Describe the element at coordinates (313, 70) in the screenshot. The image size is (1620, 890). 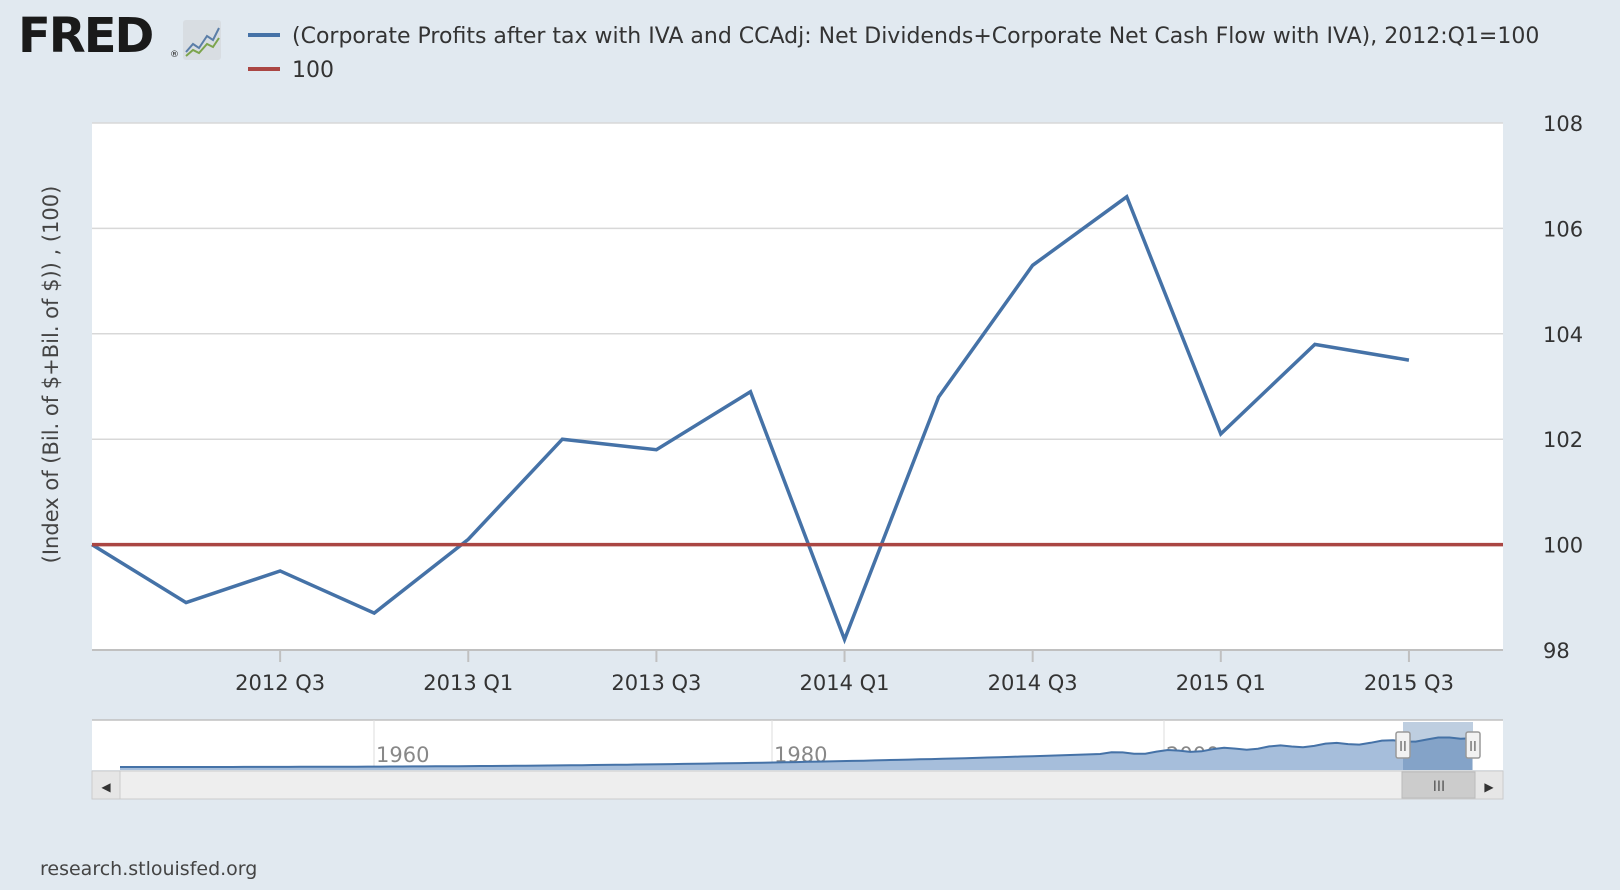
I see `legend-label-reference: 100` at that location.